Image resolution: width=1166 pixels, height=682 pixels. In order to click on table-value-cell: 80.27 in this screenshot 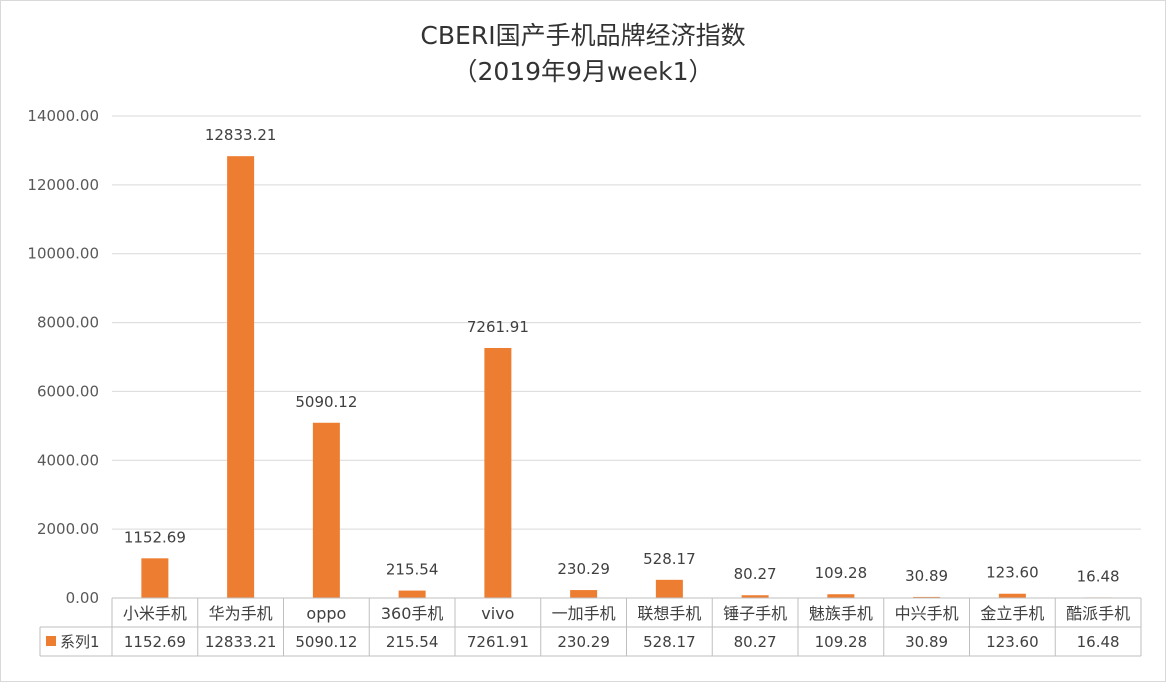, I will do `click(755, 642)`.